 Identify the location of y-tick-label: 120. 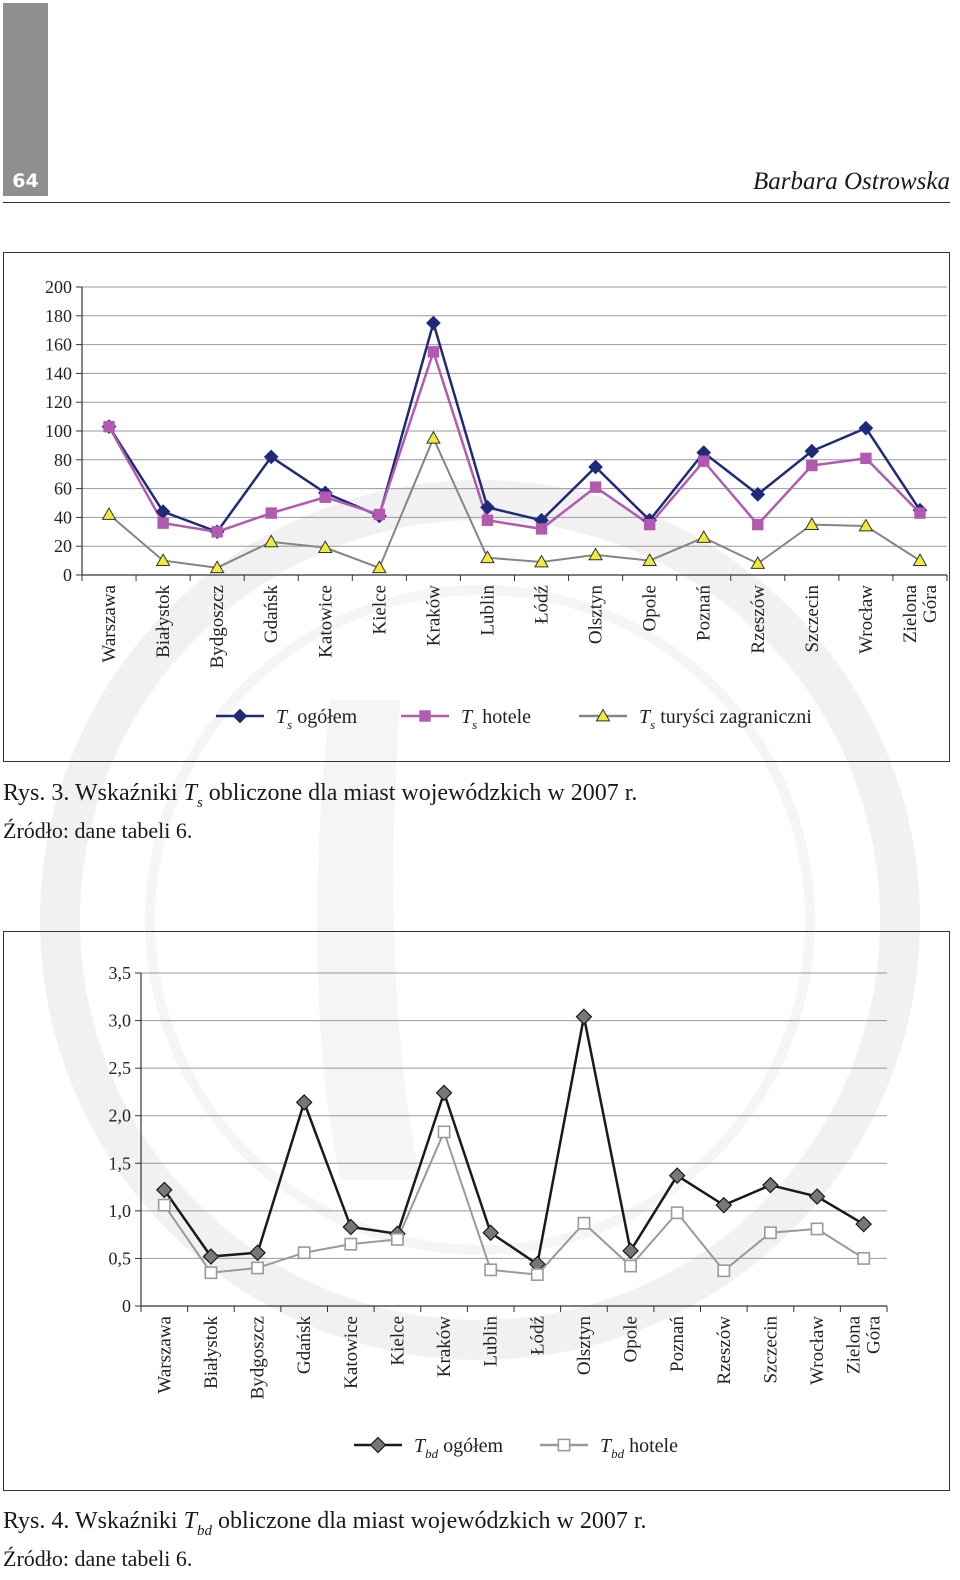
(58, 402).